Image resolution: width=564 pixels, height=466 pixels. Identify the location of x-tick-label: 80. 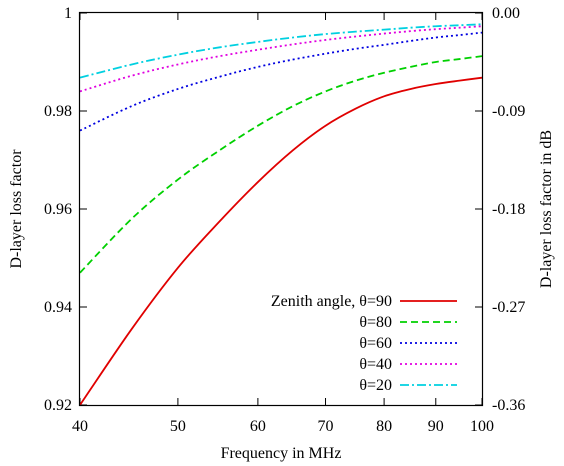
(384, 426).